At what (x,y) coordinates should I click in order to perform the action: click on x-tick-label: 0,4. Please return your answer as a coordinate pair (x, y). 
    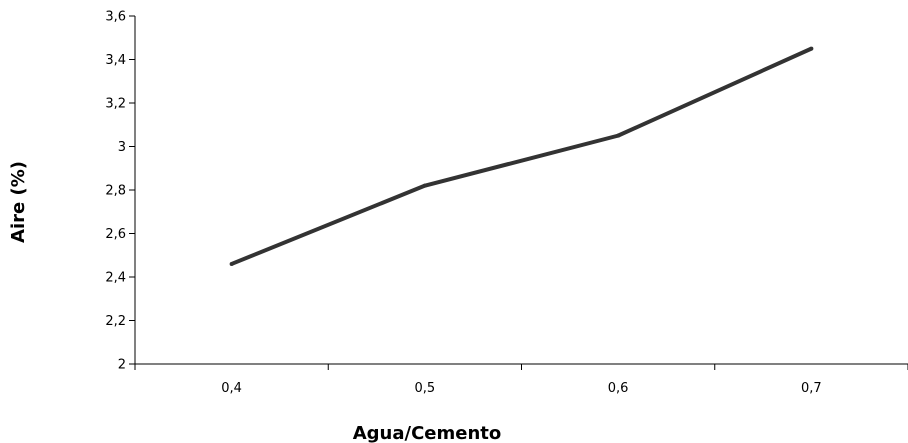
    Looking at the image, I should click on (231, 388).